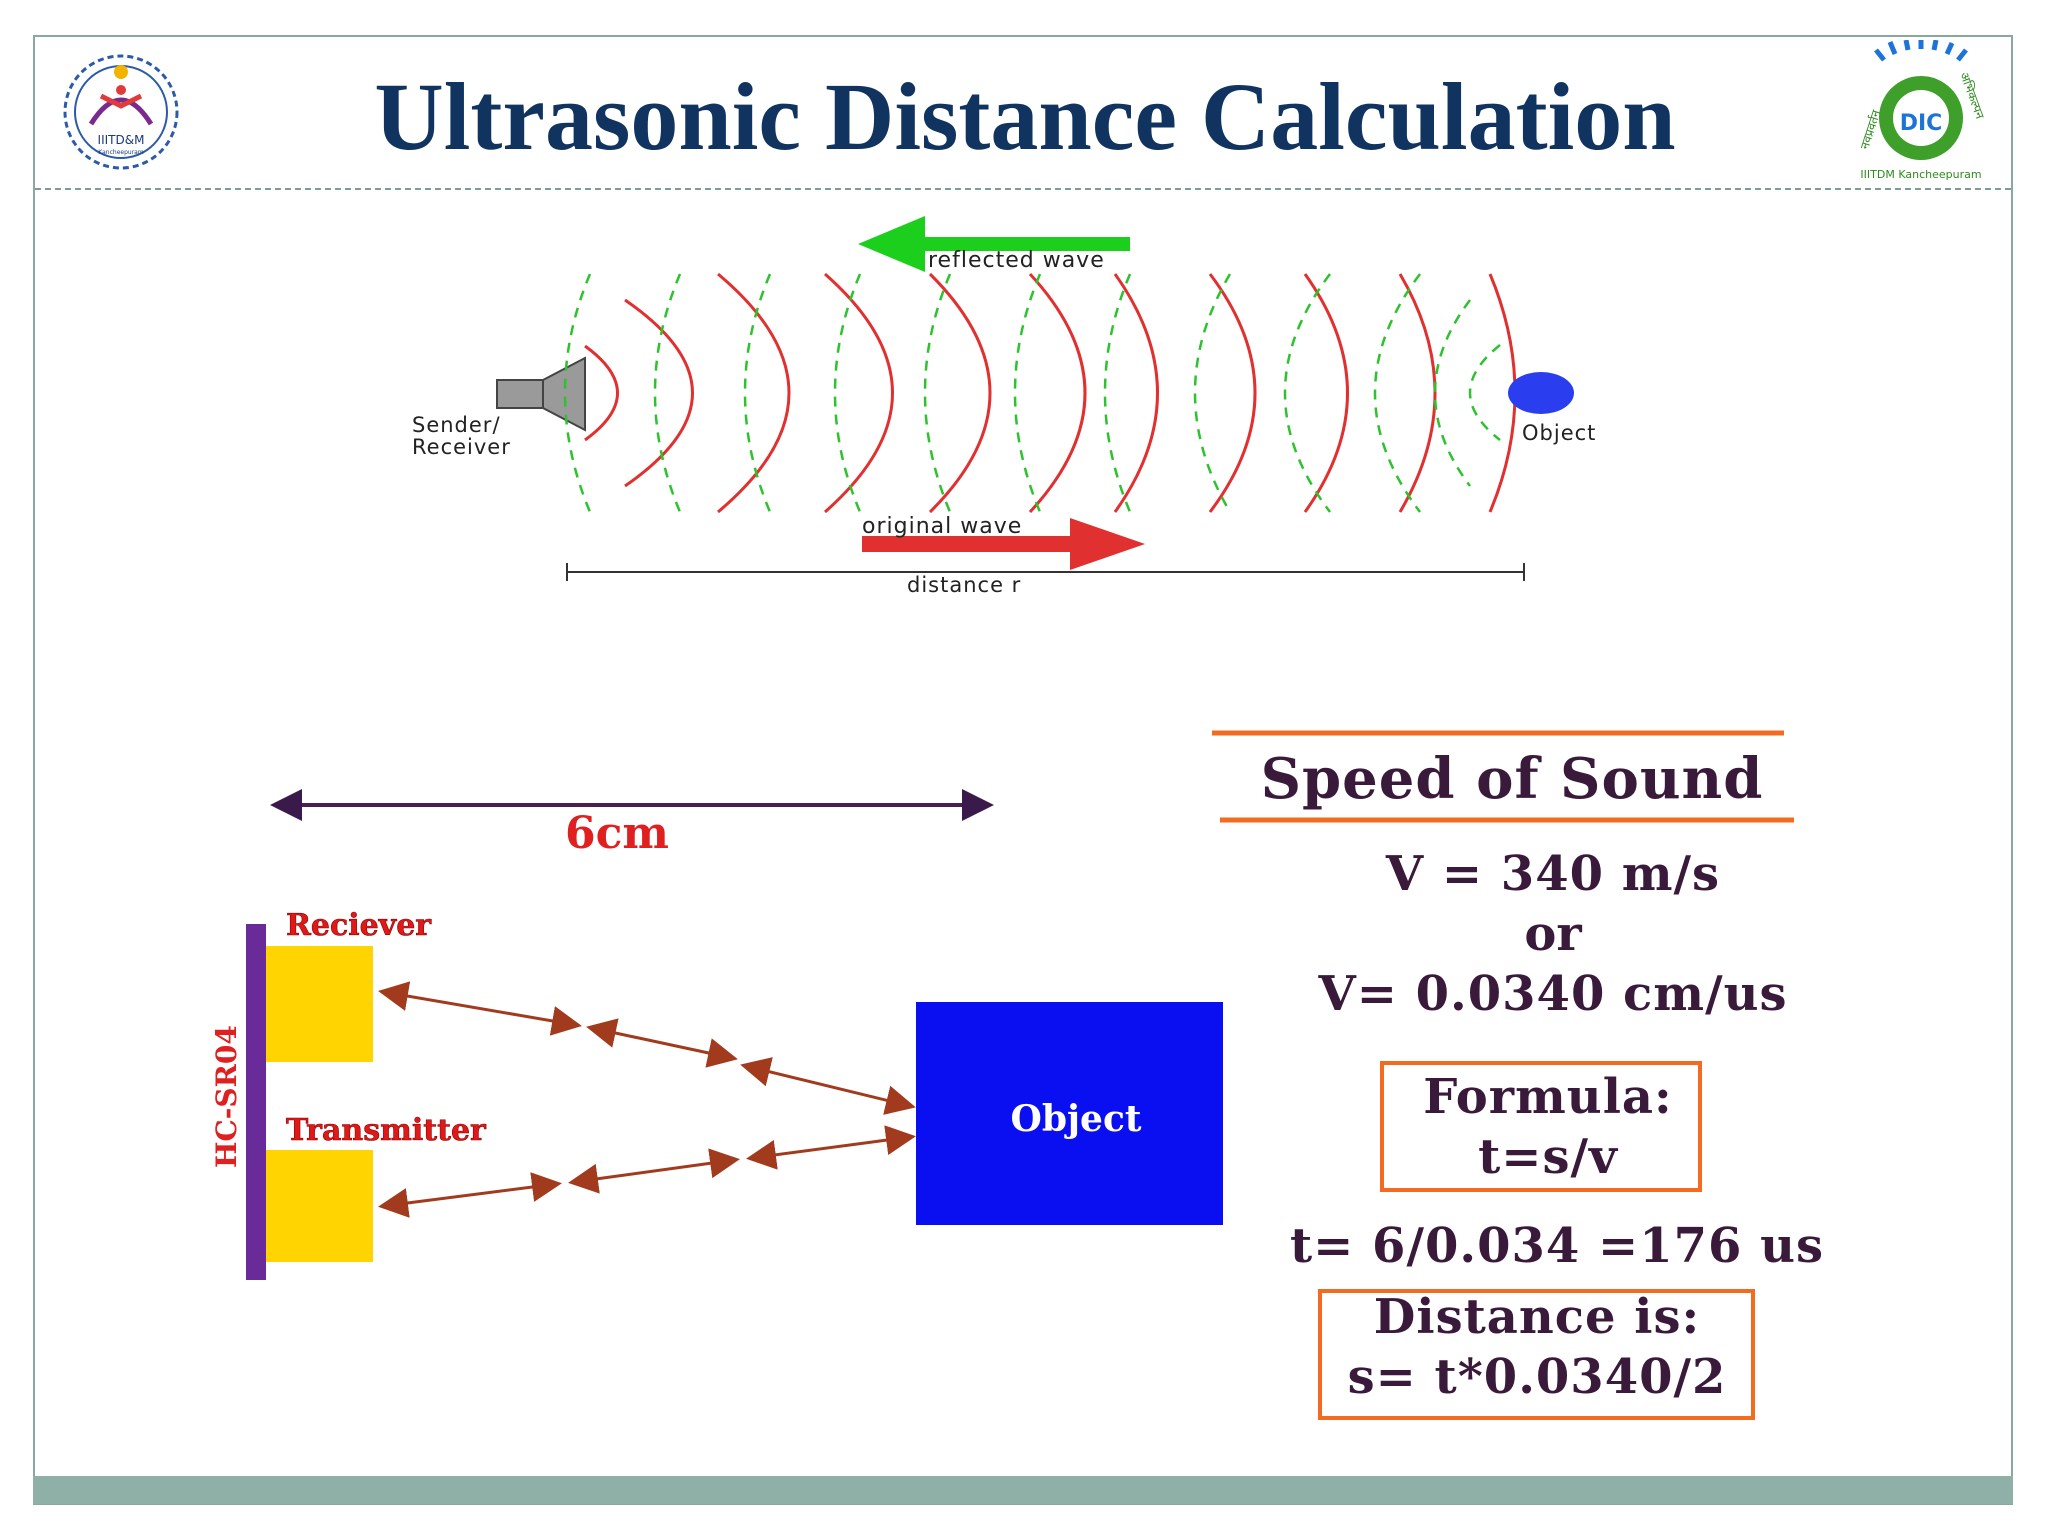  What do you see at coordinates (461, 447) in the screenshot?
I see `sender-label-2: Receiver` at bounding box center [461, 447].